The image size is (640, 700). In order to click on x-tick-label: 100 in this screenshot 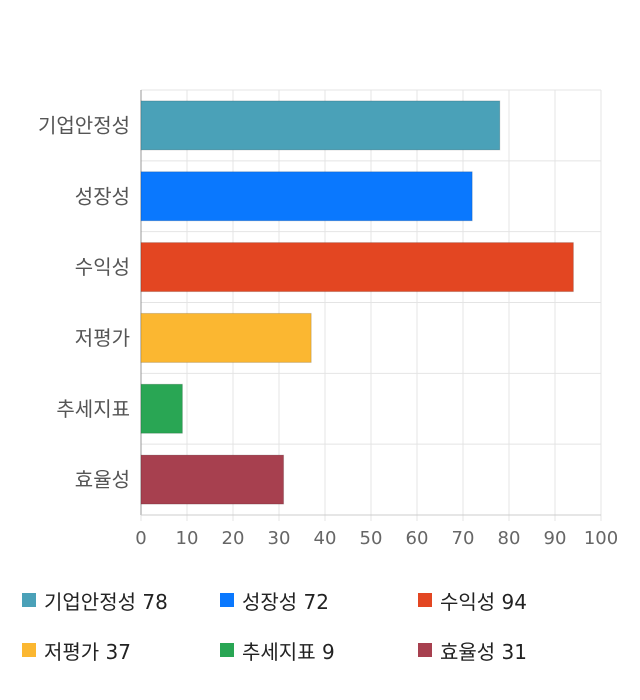, I will do `click(601, 538)`.